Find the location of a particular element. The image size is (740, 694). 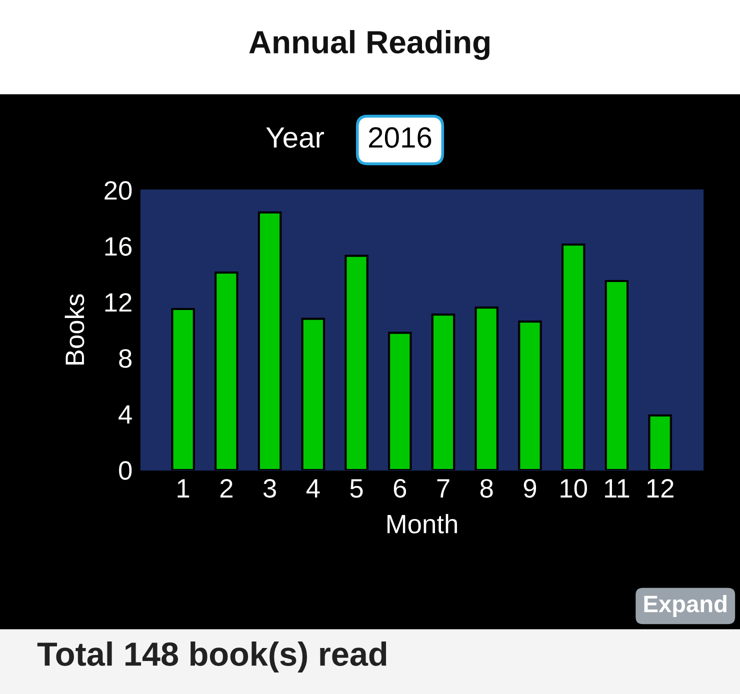

x-tick-label: 3 is located at coordinates (269, 488).